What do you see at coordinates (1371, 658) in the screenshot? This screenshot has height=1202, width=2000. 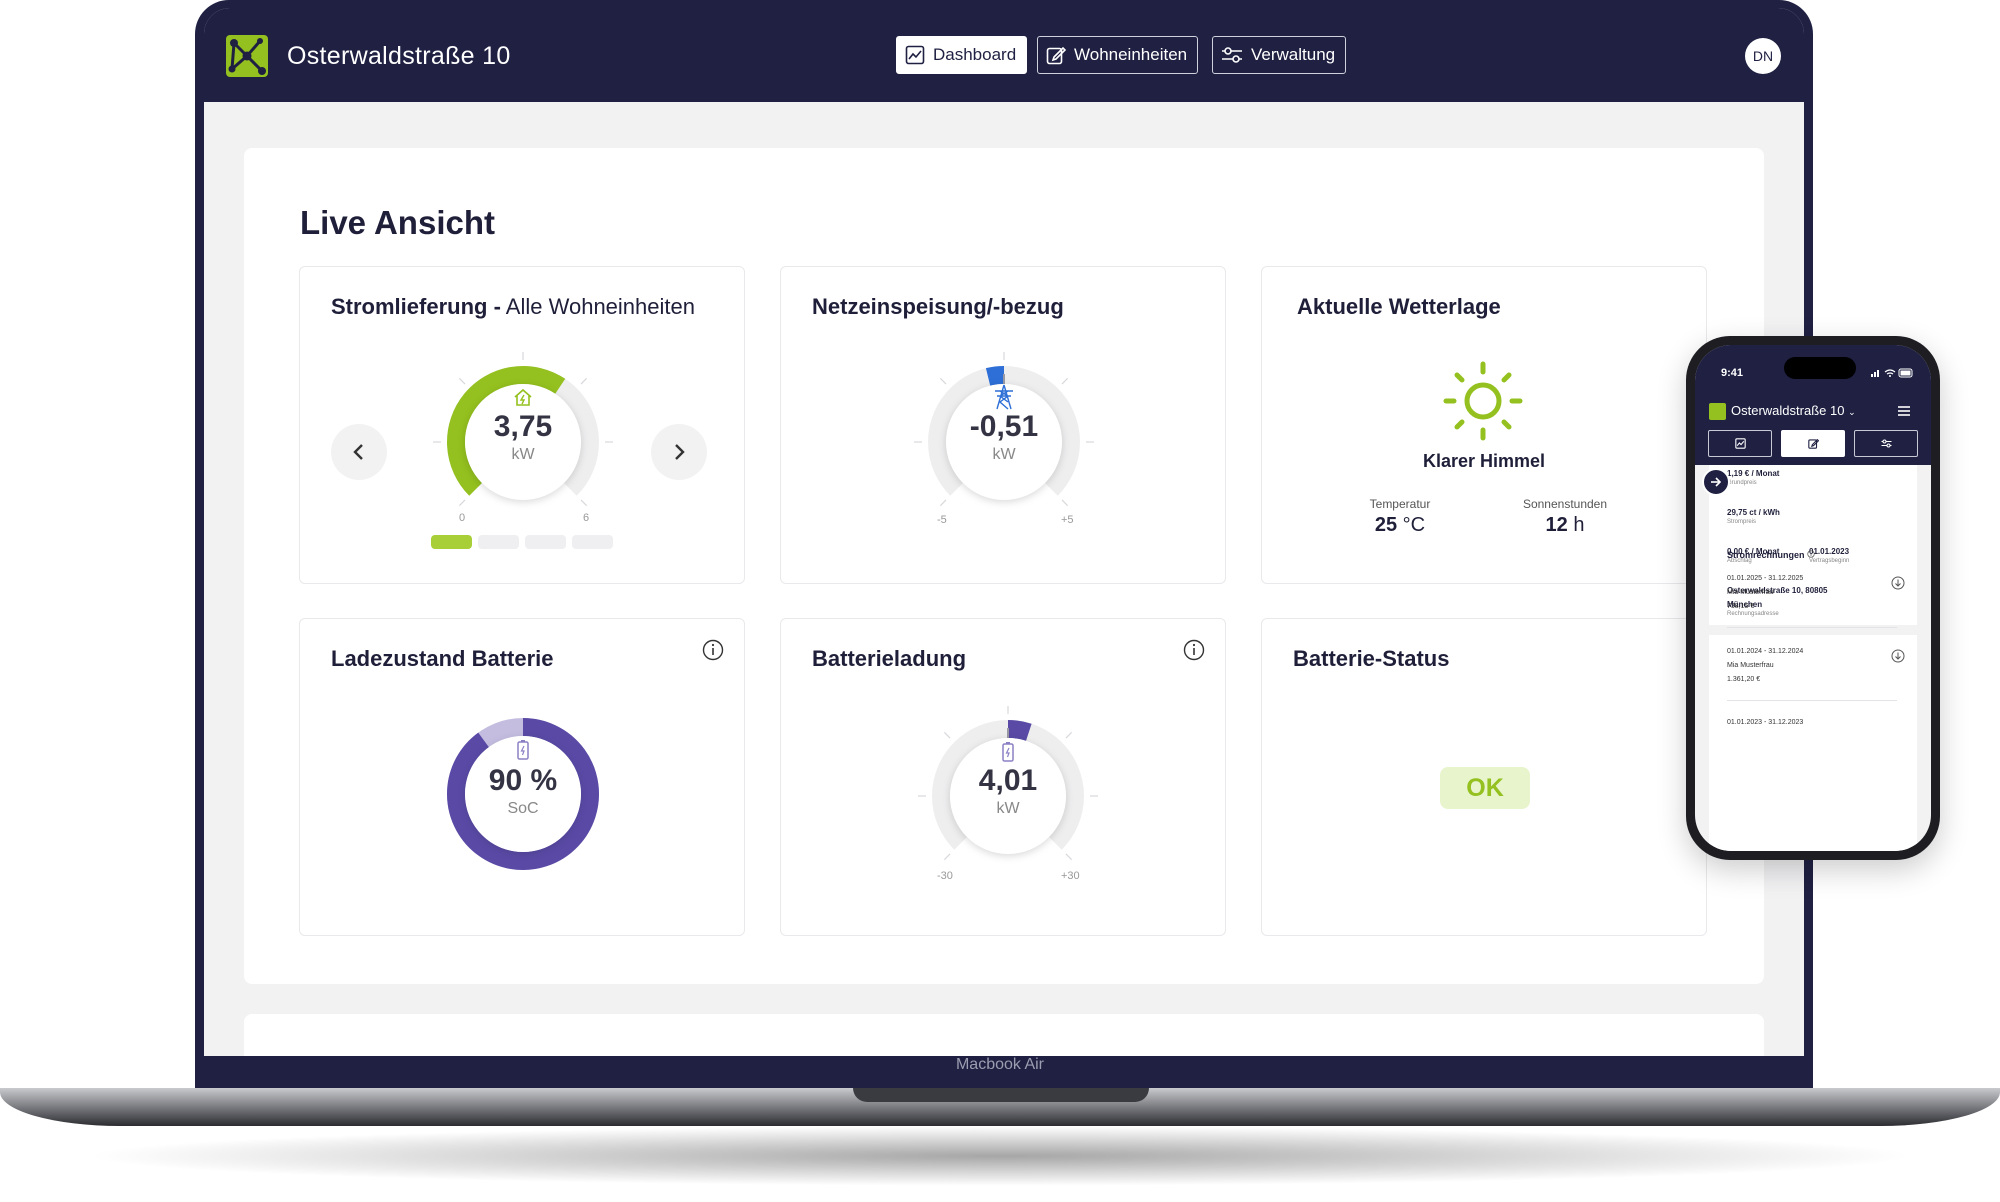 I see `card-title: Batterie-Status` at bounding box center [1371, 658].